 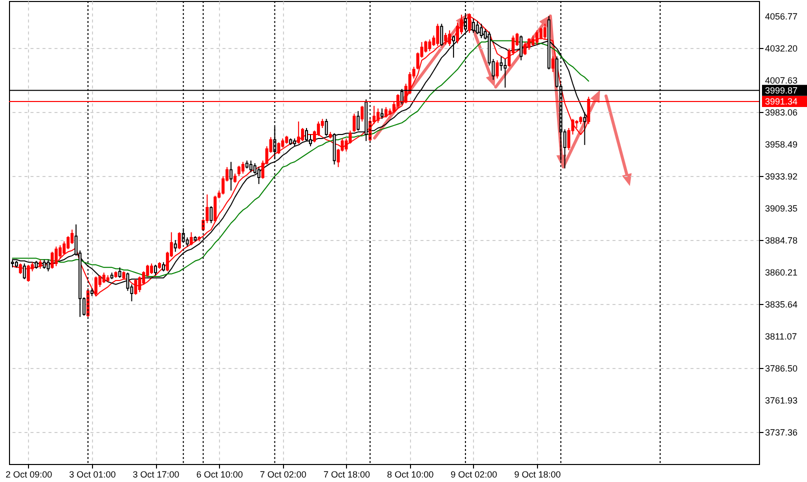 I want to click on y-tick-label: 3811.07, so click(x=781, y=336).